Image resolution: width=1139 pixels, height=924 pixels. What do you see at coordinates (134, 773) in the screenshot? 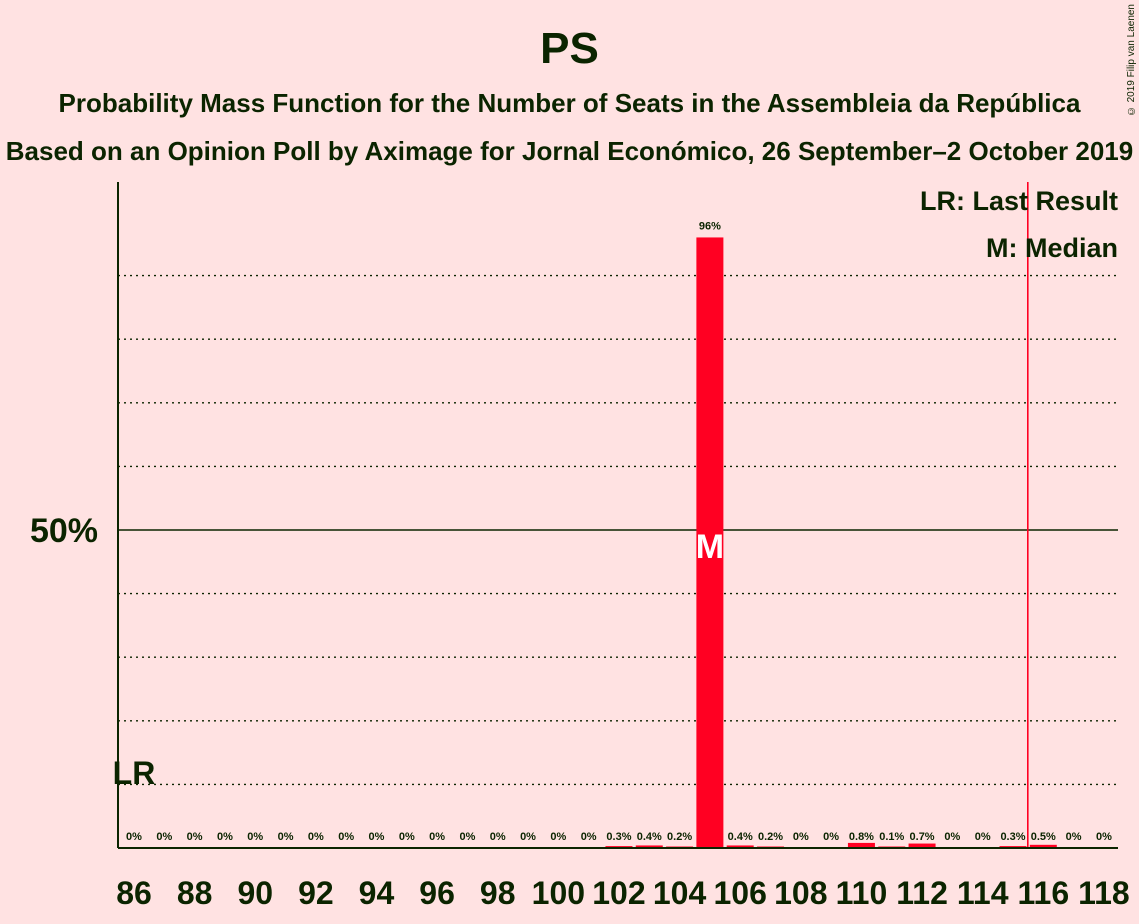
I see `last-result-marker: LR` at bounding box center [134, 773].